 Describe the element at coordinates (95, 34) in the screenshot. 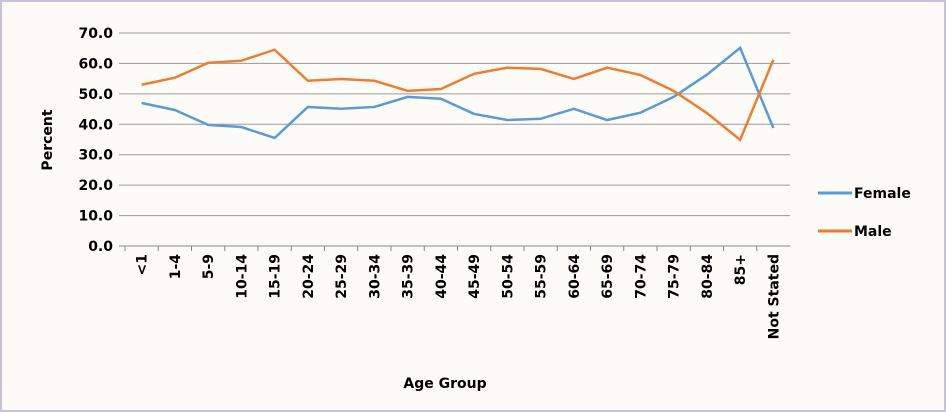

I see `y-tick-label: 70.0` at that location.